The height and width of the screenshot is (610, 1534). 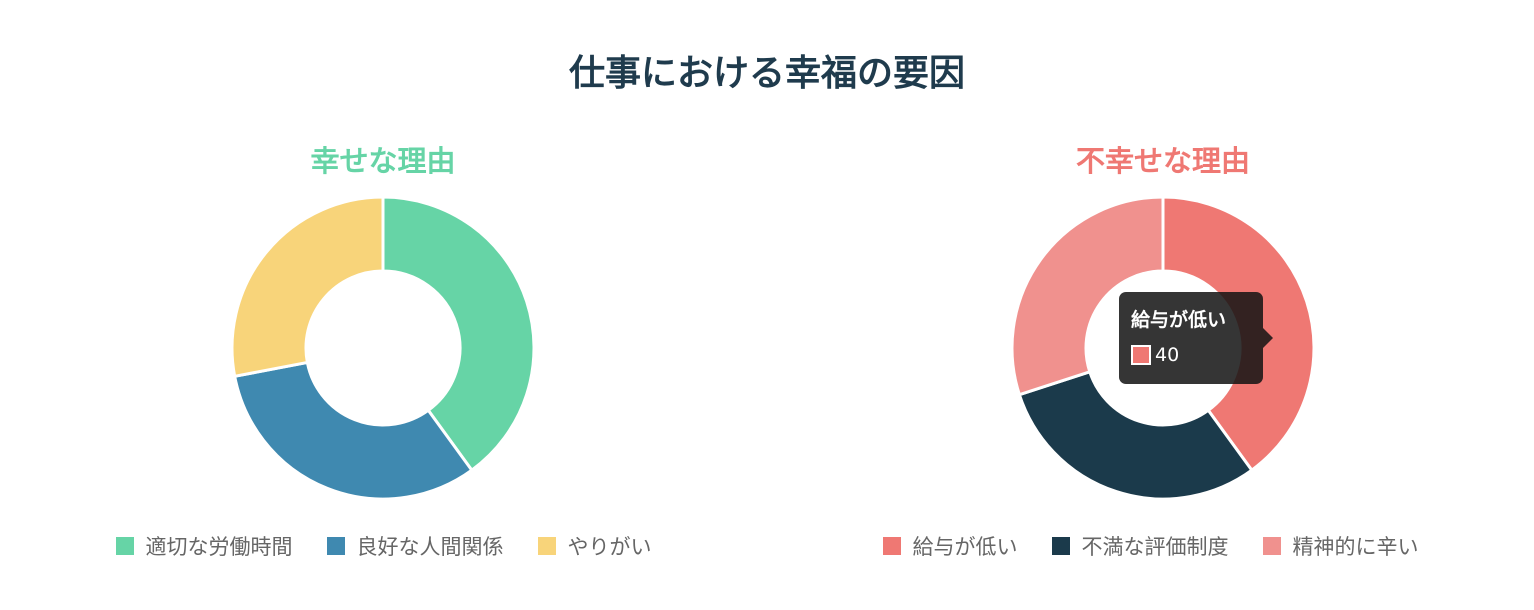 I want to click on legend-happy: 適切な労働時間 良好な人間関係 やりがい, so click(x=383, y=546).